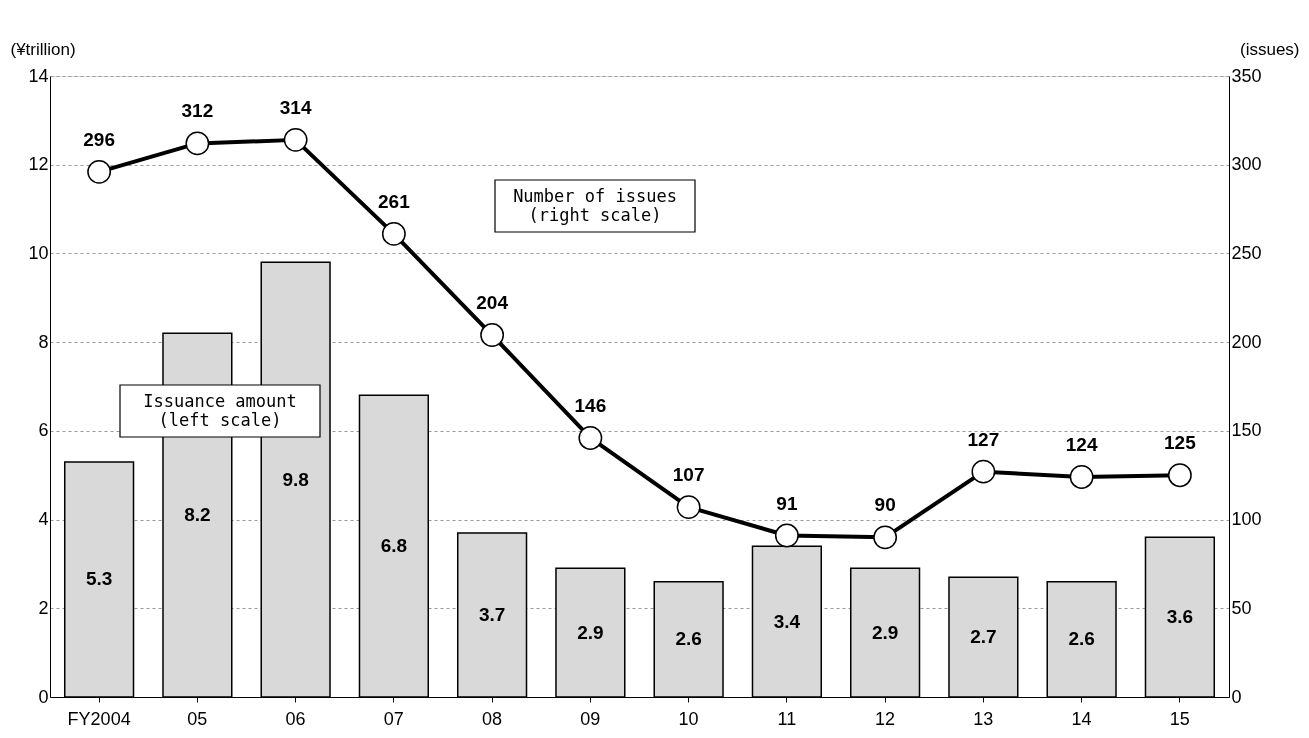 The image size is (1309, 738). What do you see at coordinates (99, 718) in the screenshot?
I see `x-tick-label: FY2004` at bounding box center [99, 718].